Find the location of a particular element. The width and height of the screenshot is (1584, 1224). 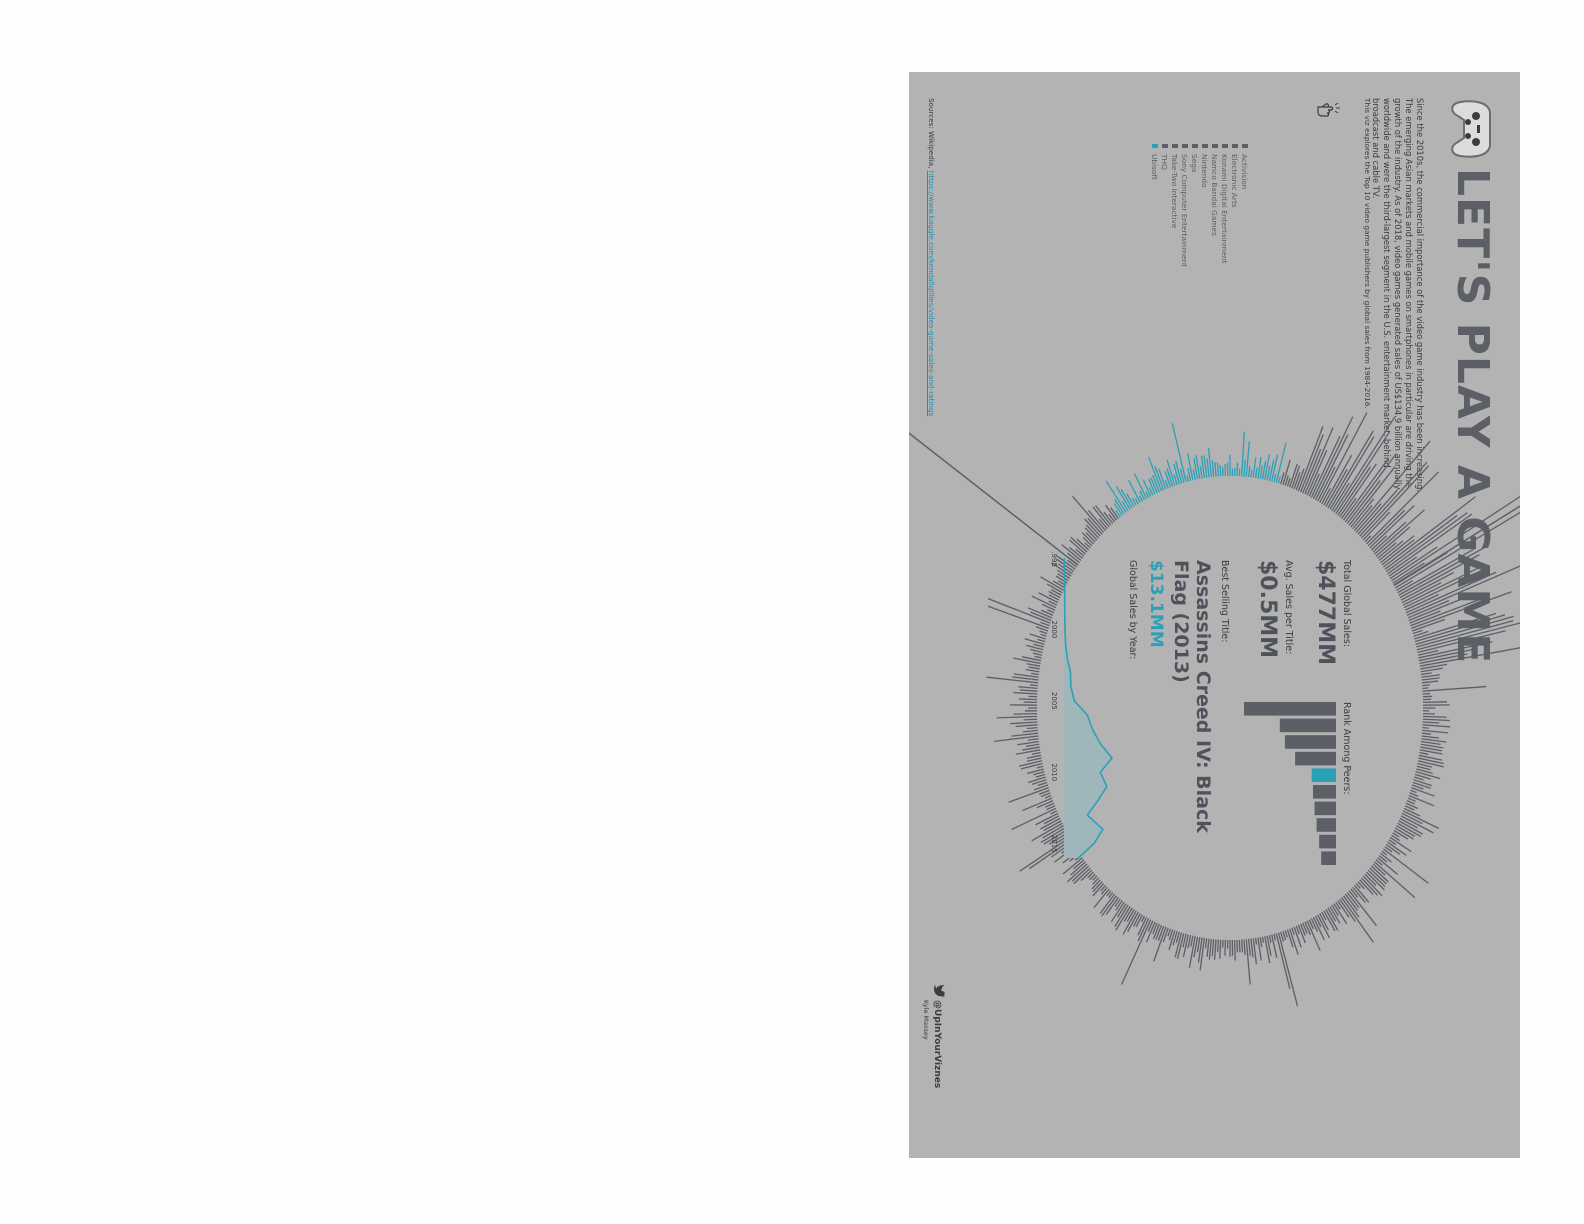

twitter-handle: @UpInYourViznes is located at coordinates (937, 1044).